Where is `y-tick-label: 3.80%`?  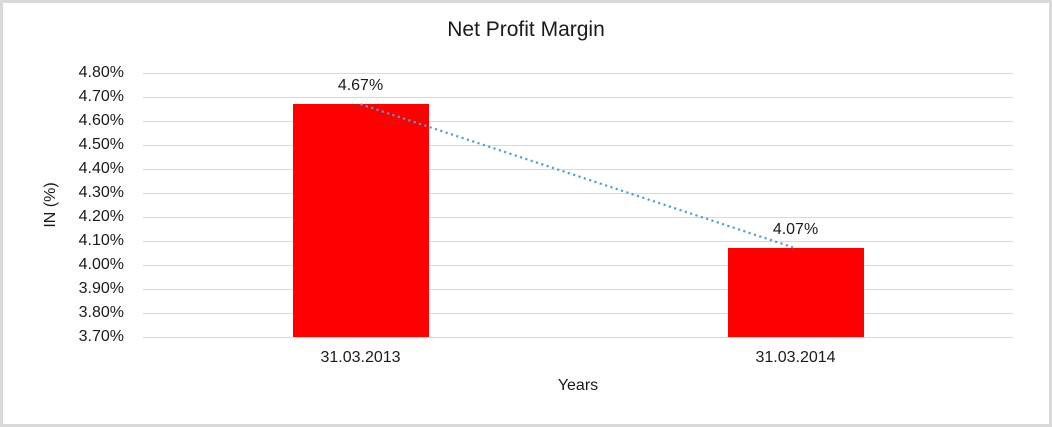
y-tick-label: 3.80% is located at coordinates (101, 312).